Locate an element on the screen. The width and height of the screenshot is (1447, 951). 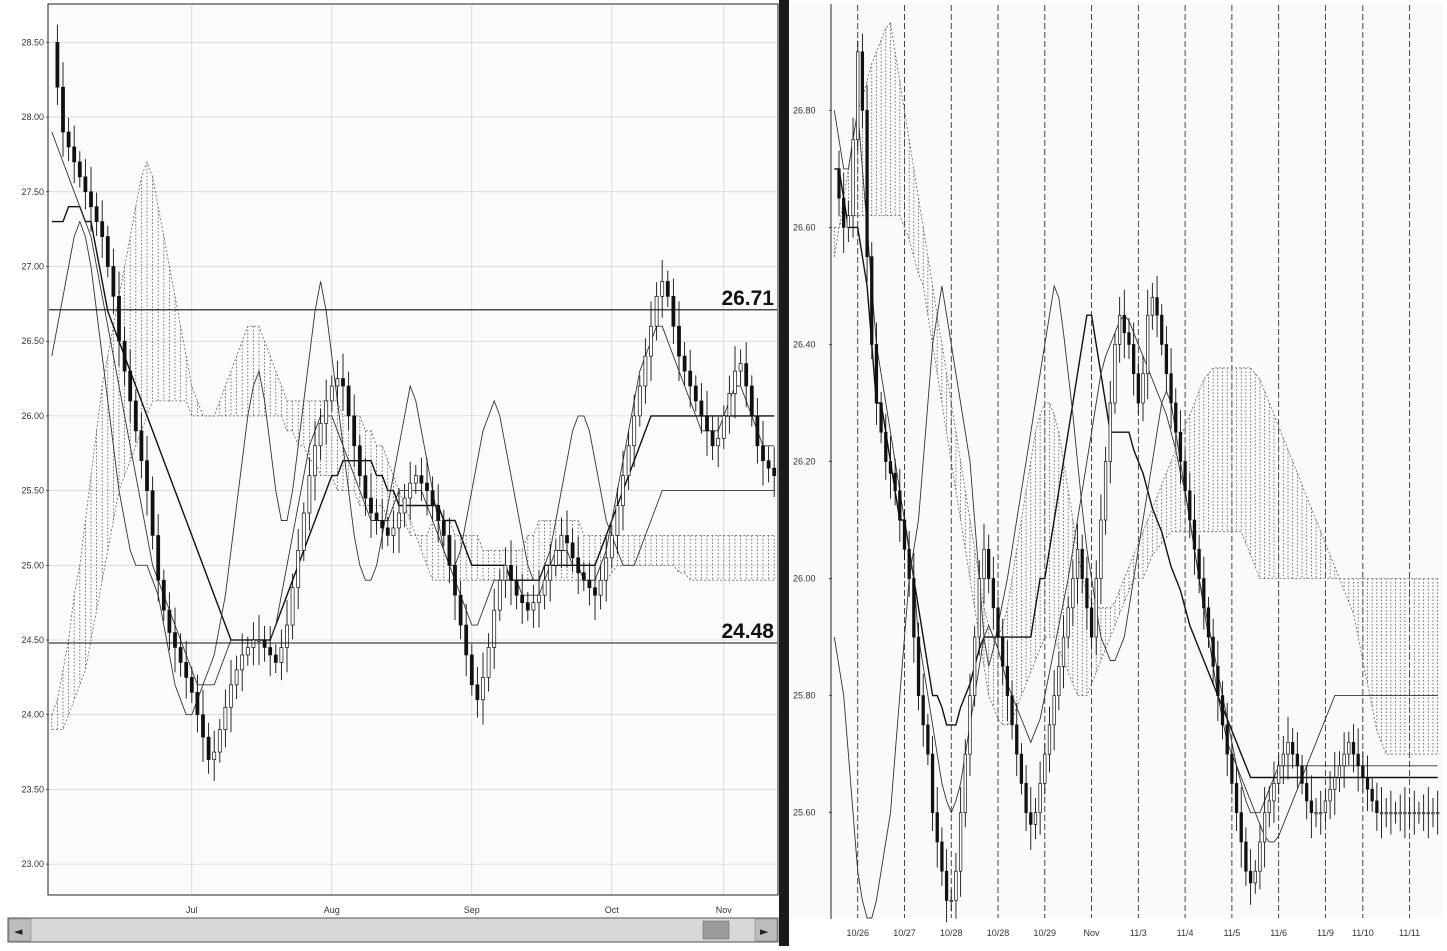
y-tick-label: 26.40 is located at coordinates (804, 344).